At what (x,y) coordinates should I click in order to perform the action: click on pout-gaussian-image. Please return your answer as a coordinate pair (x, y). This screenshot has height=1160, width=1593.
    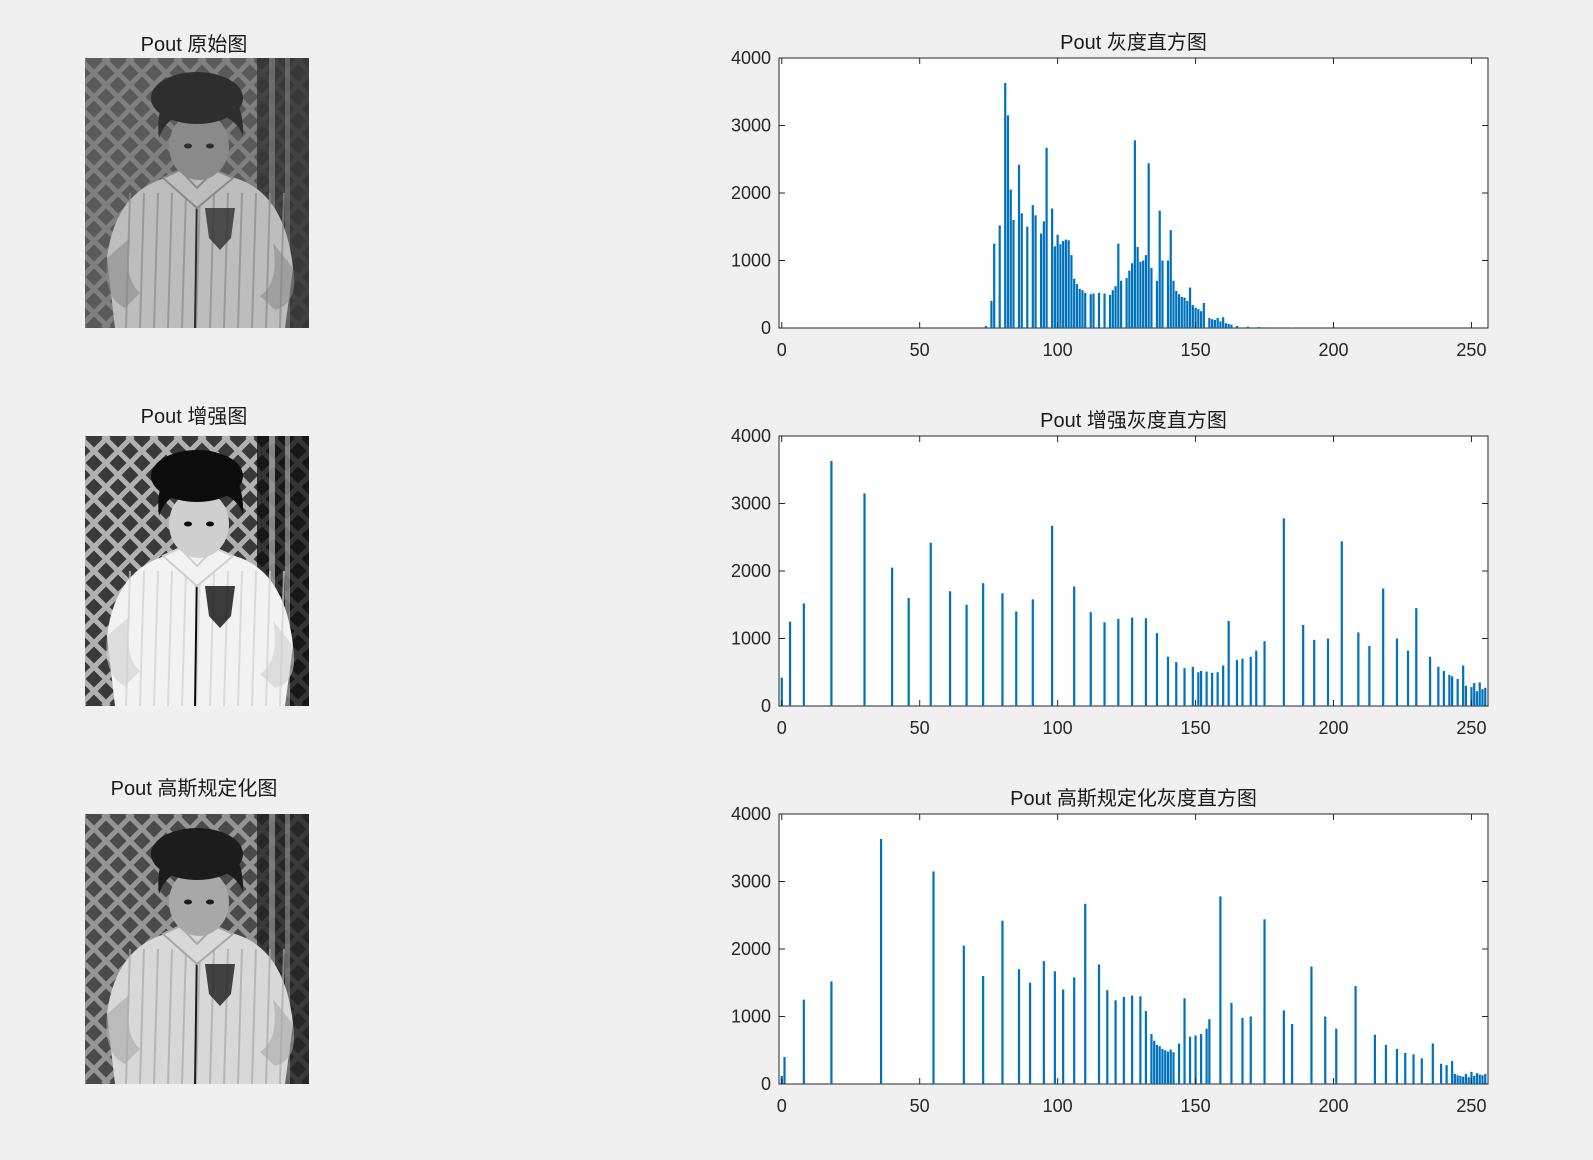
    Looking at the image, I should click on (197, 949).